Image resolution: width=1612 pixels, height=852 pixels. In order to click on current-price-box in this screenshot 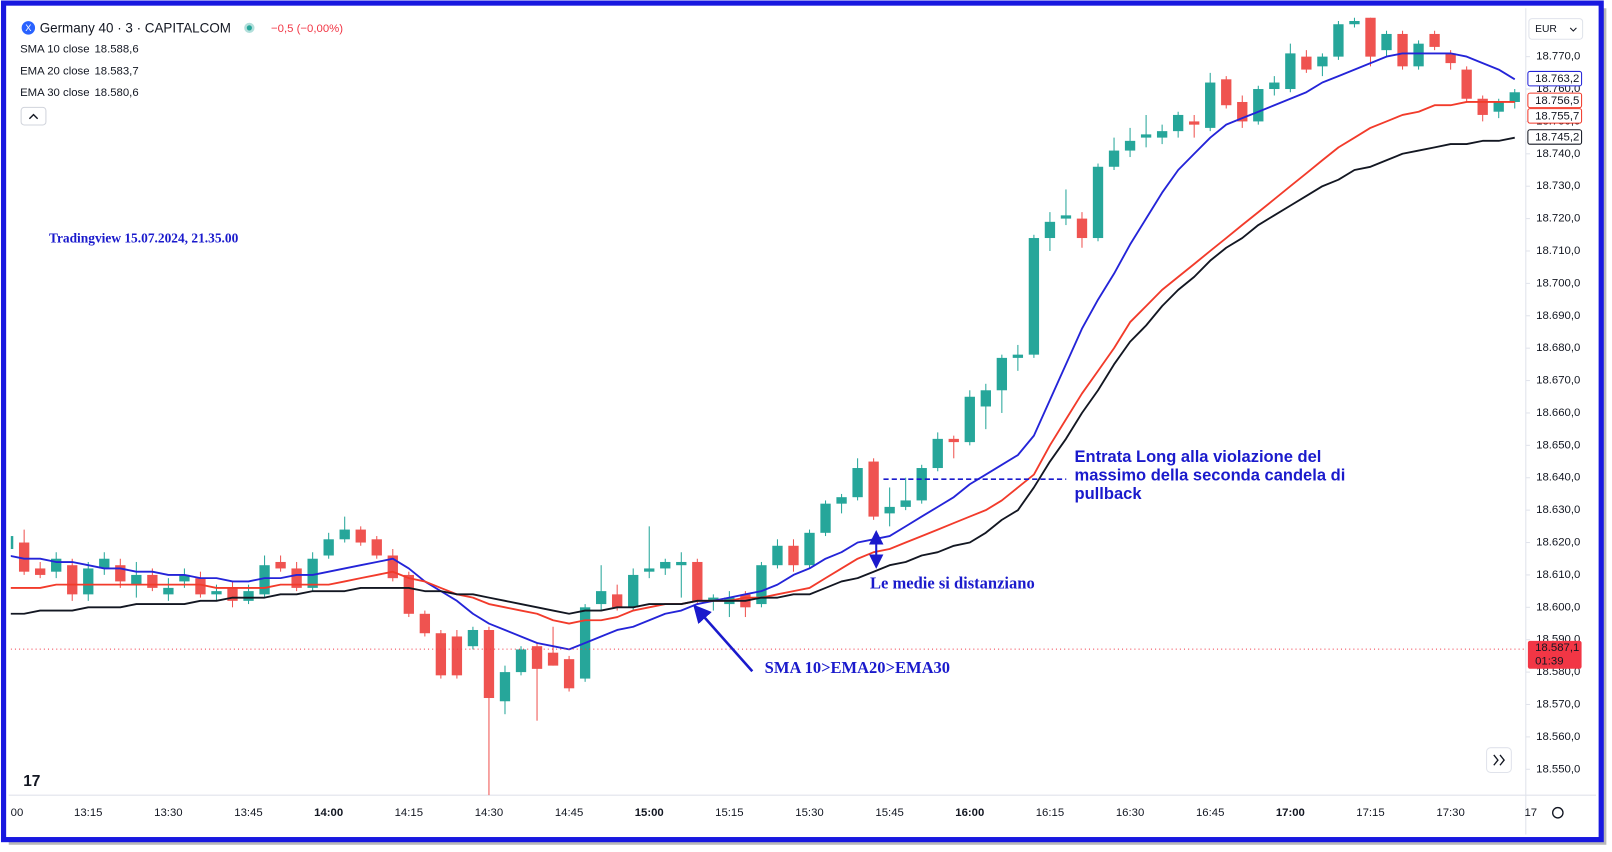, I will do `click(1554, 654)`.